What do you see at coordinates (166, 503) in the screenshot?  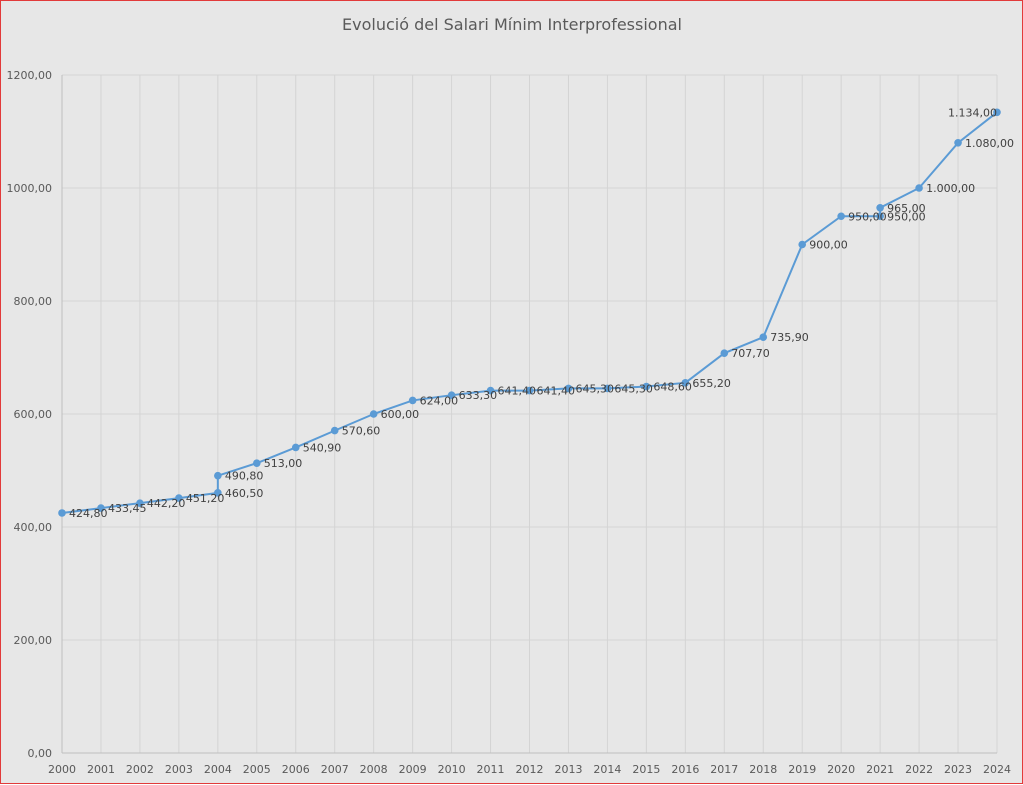 I see `data-label: 442,20` at bounding box center [166, 503].